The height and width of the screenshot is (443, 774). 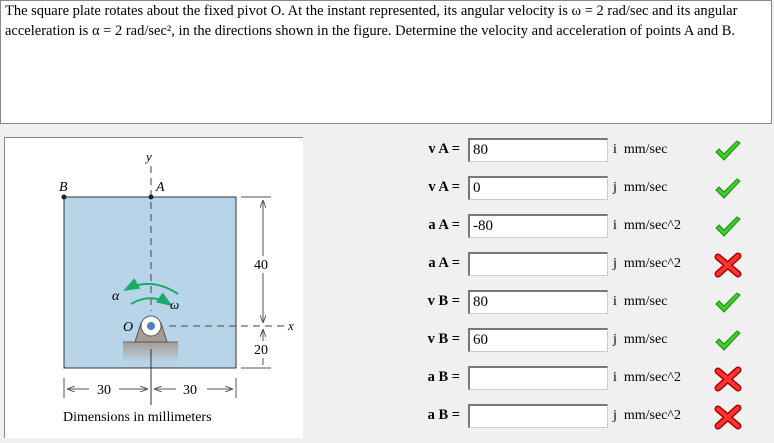 I want to click on x-axis-label: x, so click(x=290, y=325).